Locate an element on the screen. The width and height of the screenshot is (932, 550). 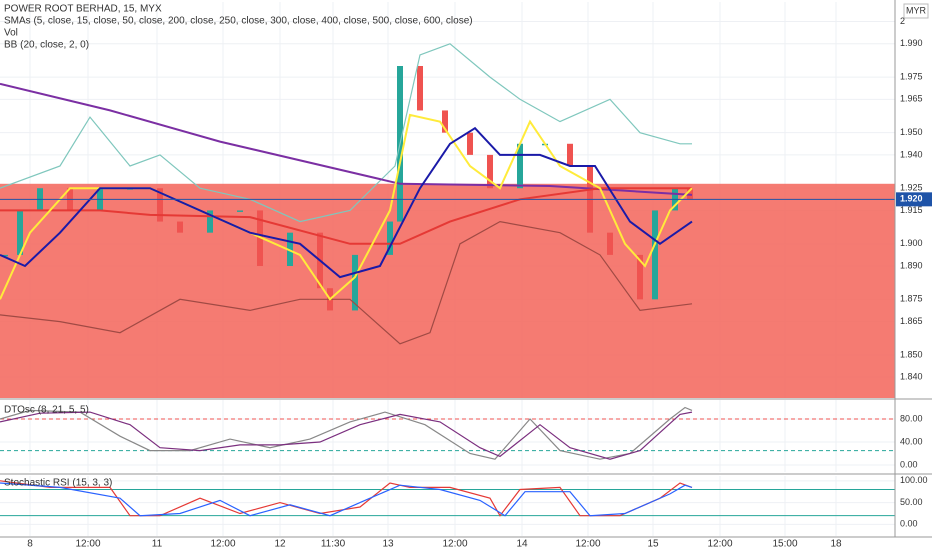
y-tick-label: 1.925 is located at coordinates (911, 188).